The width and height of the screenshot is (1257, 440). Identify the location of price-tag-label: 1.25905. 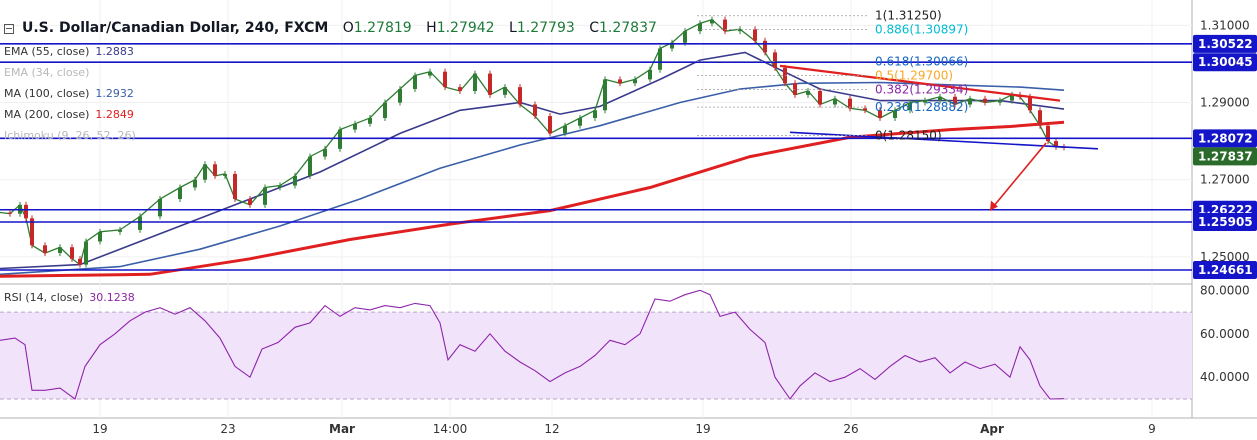
(1225, 222).